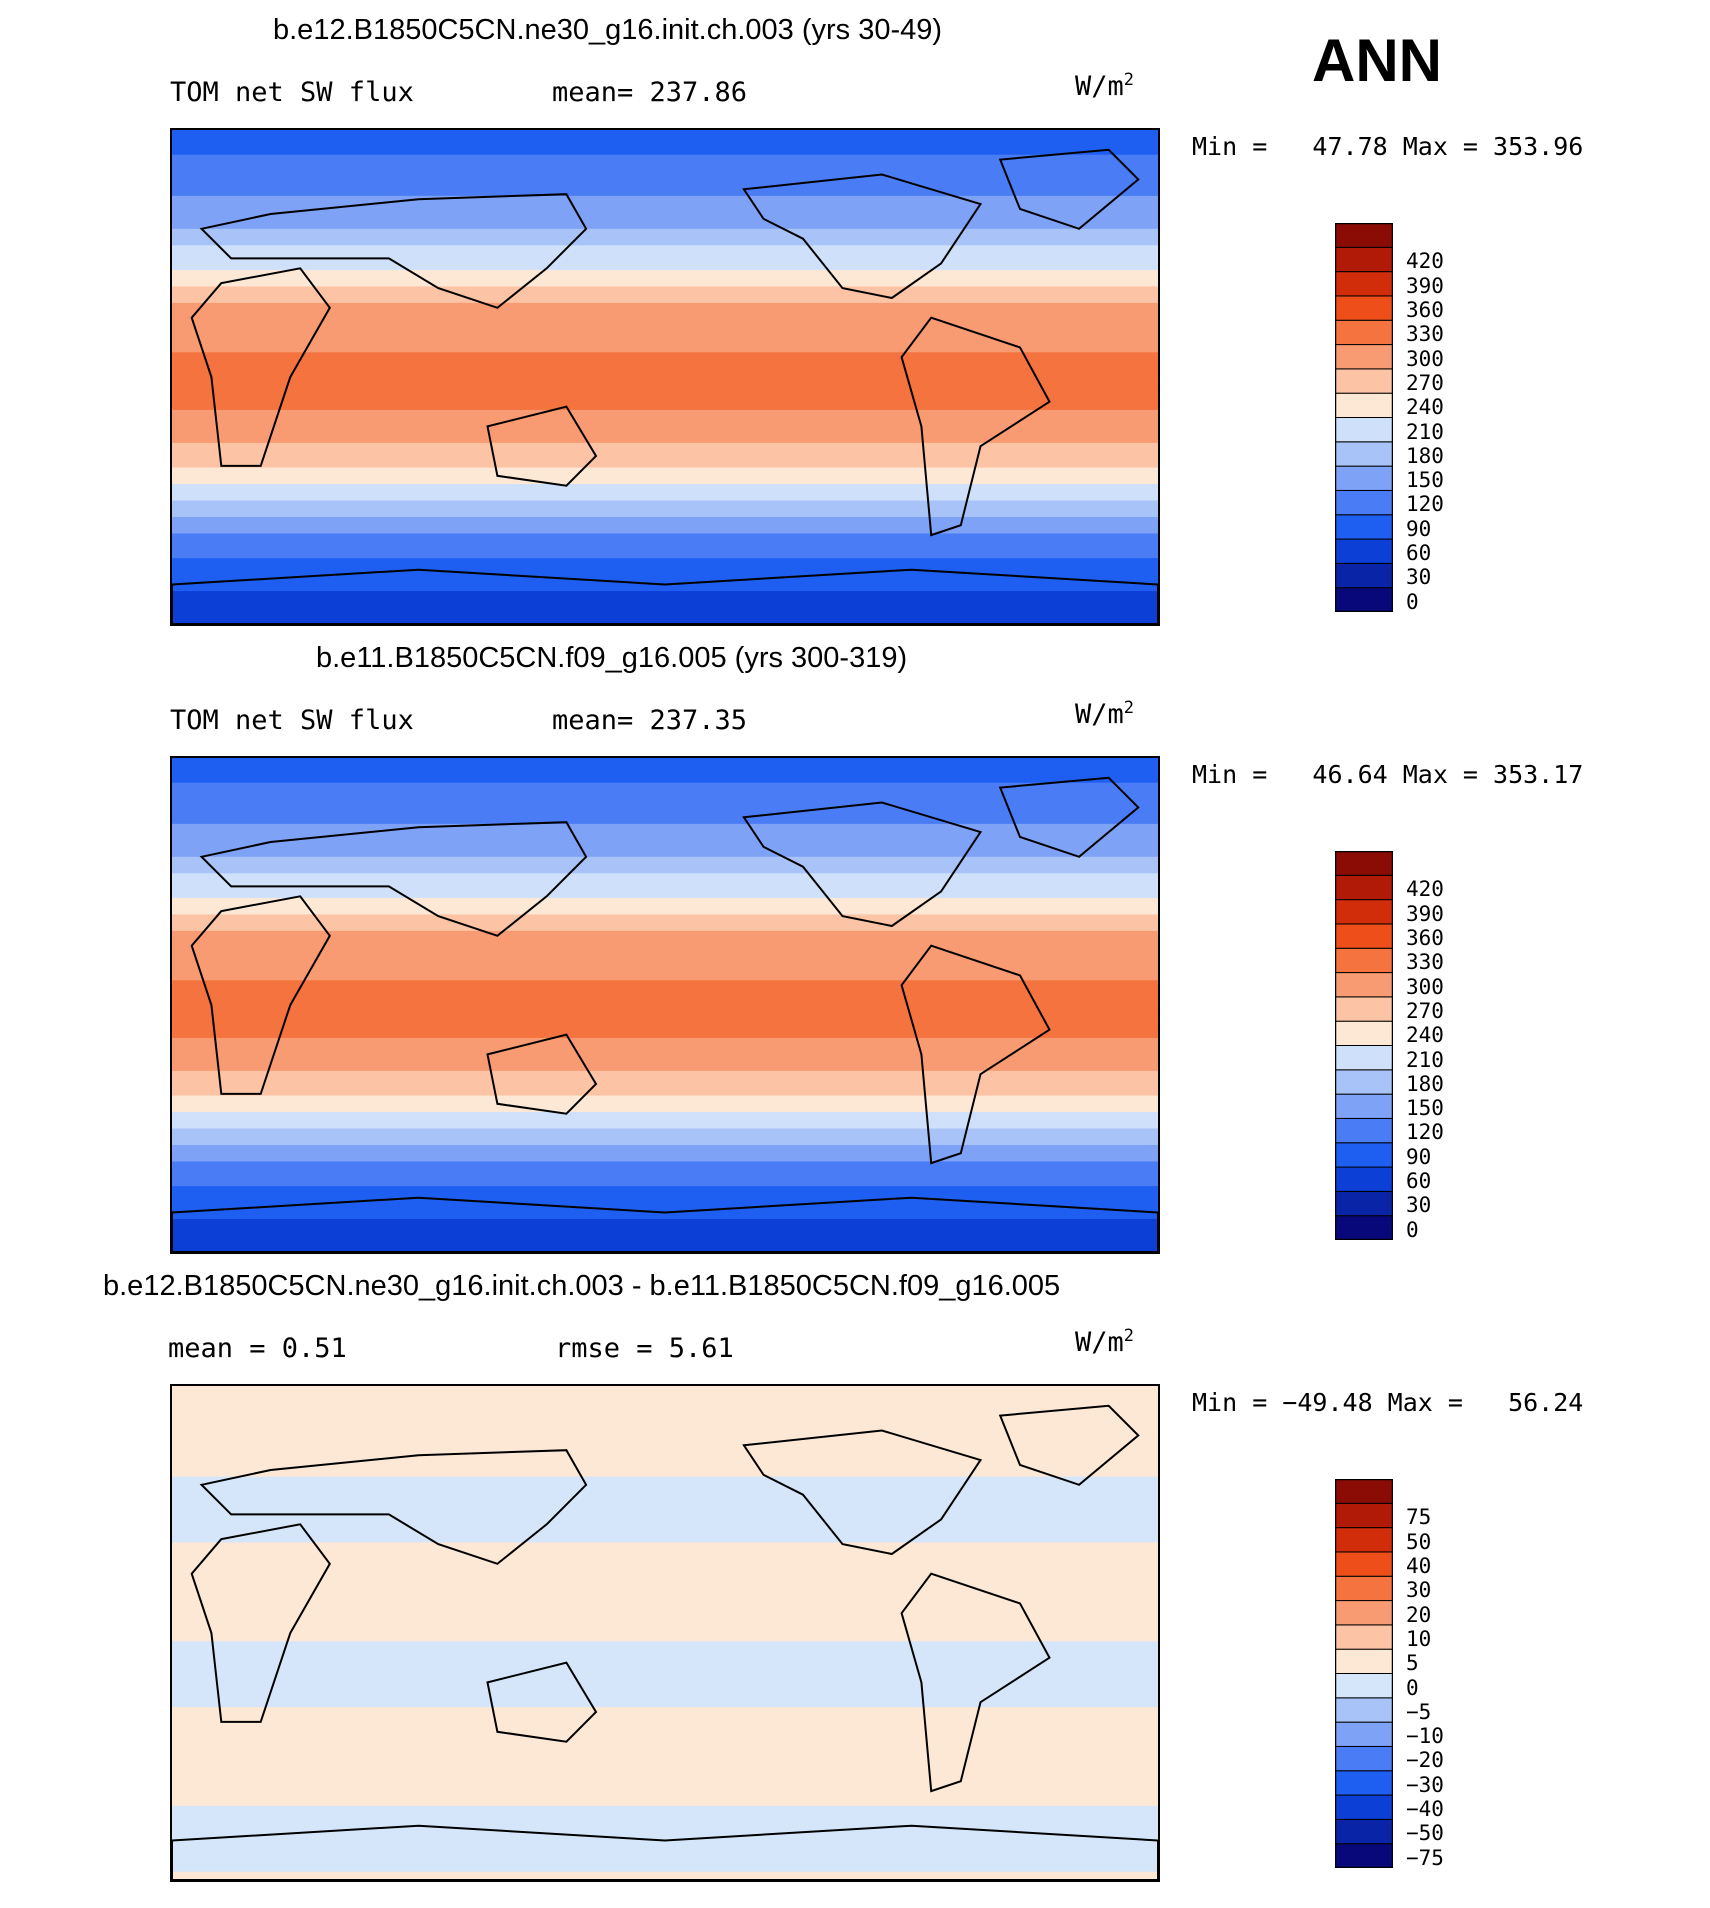  I want to click on colorbar-tick-label: 240, so click(1425, 407).